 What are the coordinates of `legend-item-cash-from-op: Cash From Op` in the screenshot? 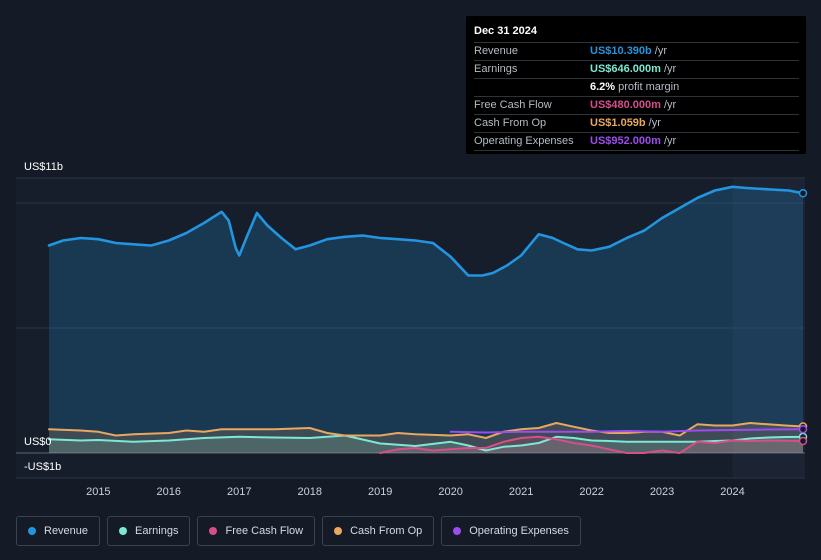 It's located at (378, 531).